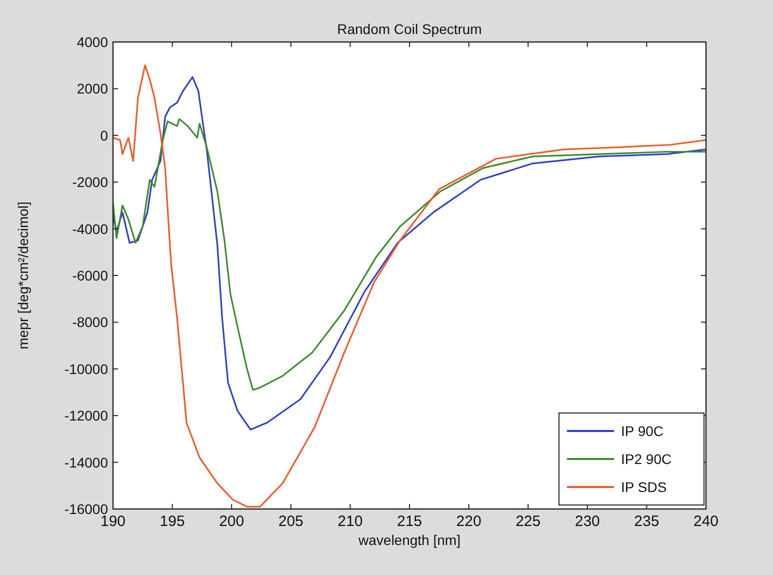  Describe the element at coordinates (528, 521) in the screenshot. I see `x-tick-label: 225` at that location.